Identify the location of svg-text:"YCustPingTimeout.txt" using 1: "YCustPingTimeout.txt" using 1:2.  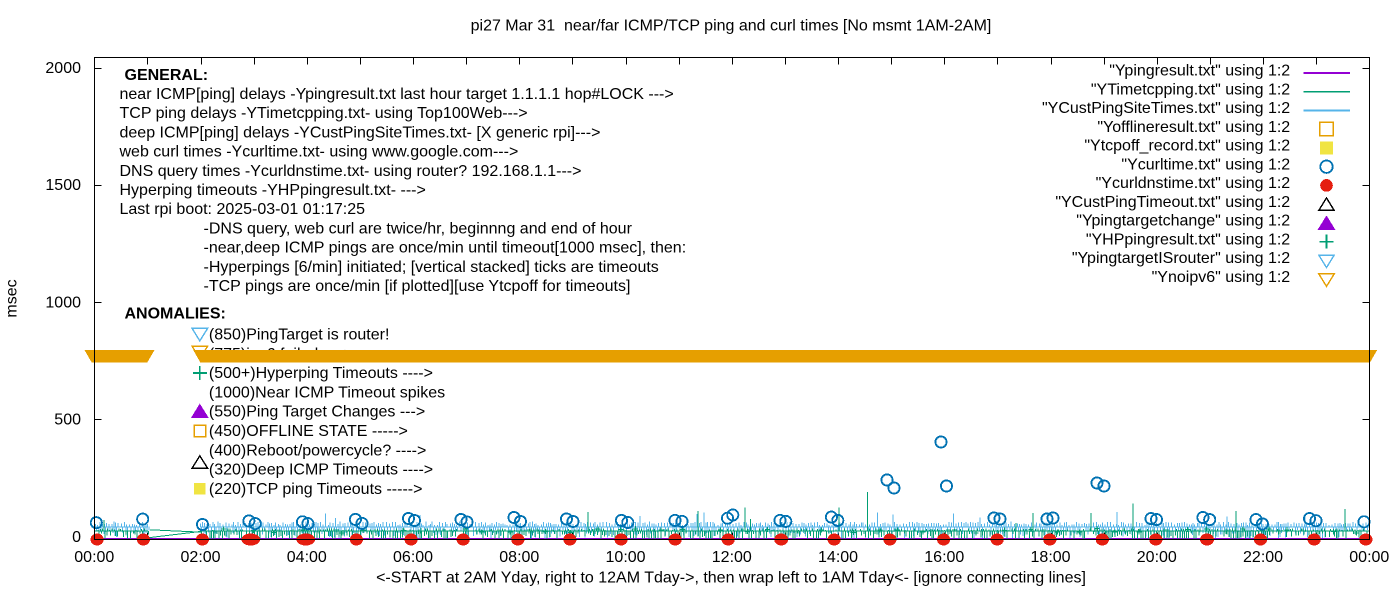
(1172, 202).